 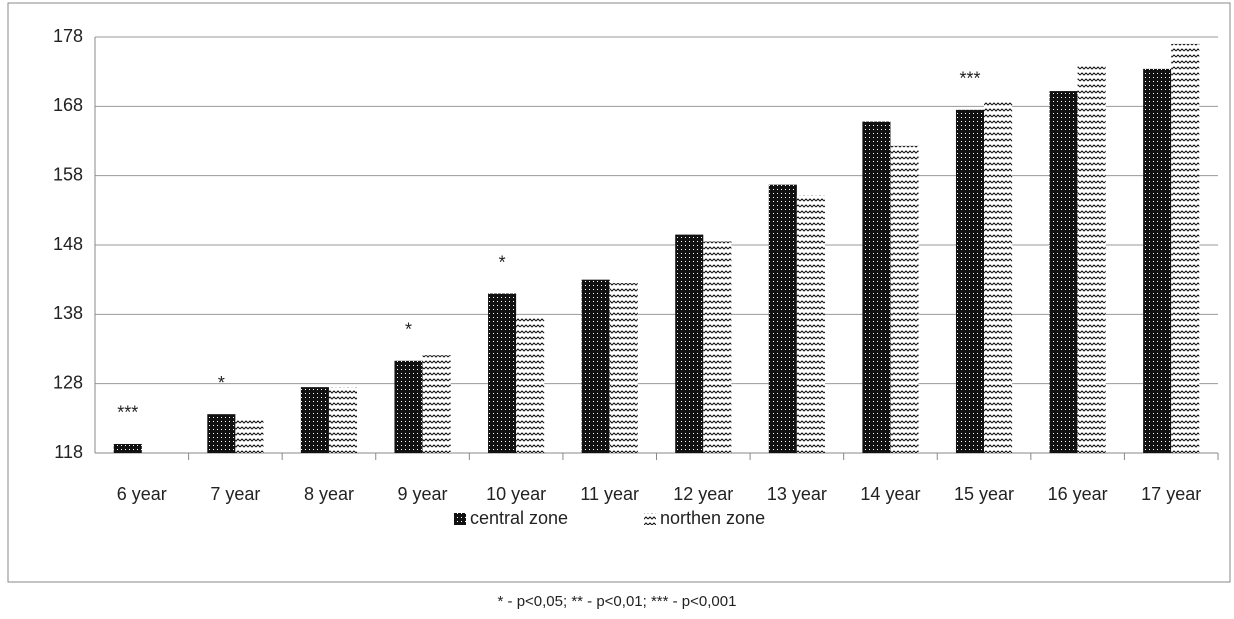 I want to click on footnote: * - p<0,05; ** - p<0,01; *** - p<0,001, so click(x=617, y=601).